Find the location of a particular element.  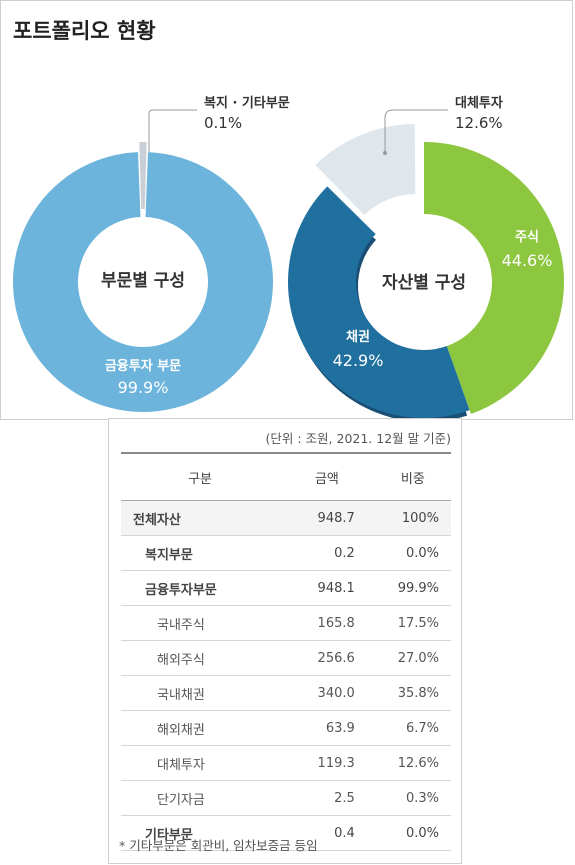

row-category: 금융투자부문 is located at coordinates (200, 588).